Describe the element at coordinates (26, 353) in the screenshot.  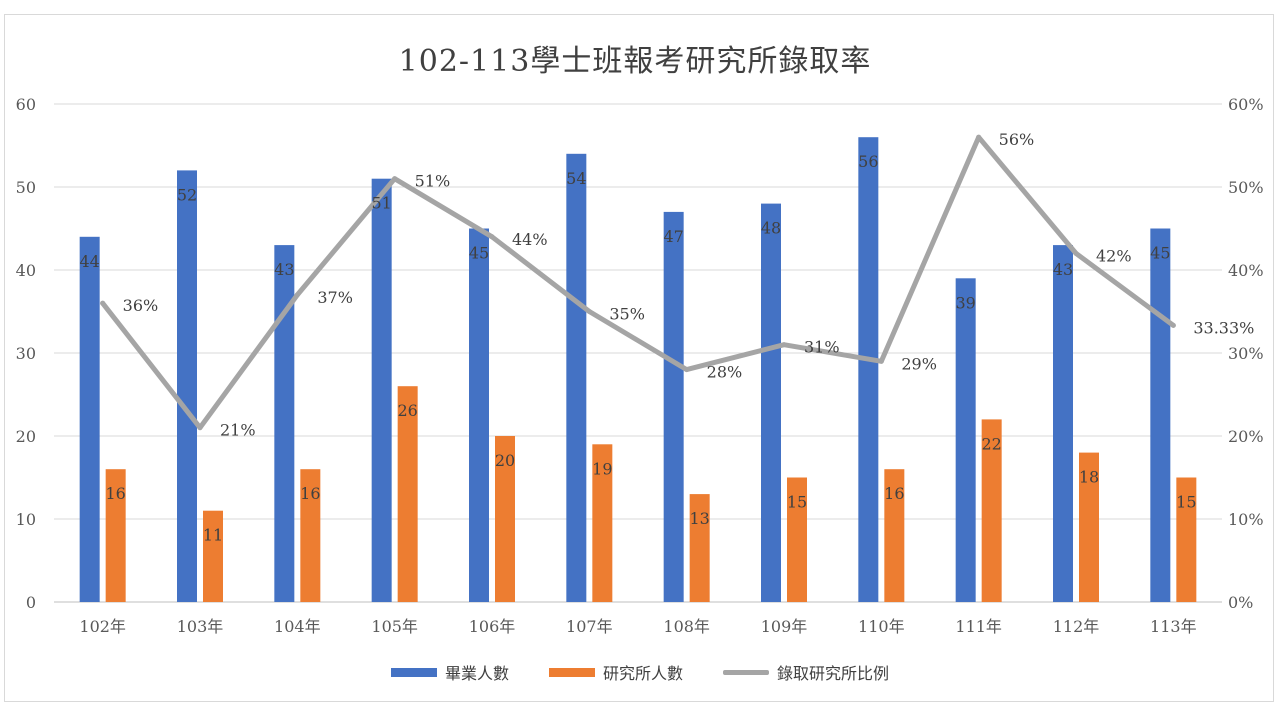
I see `y-left-tick-label: 30` at that location.